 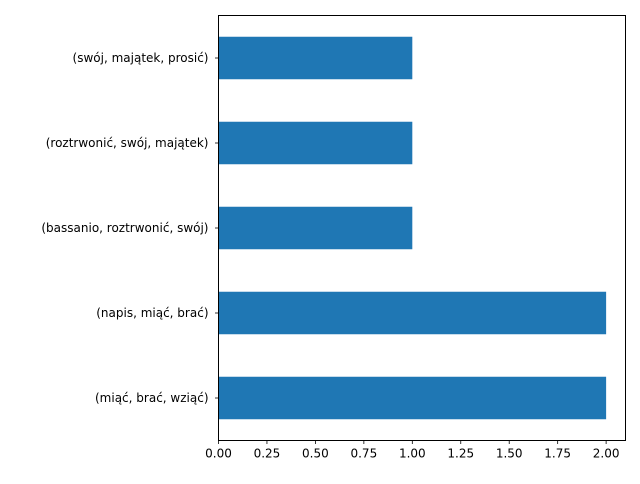 I want to click on y-tick-label: (bassanio, roztrwonić, swój), so click(x=124, y=228).